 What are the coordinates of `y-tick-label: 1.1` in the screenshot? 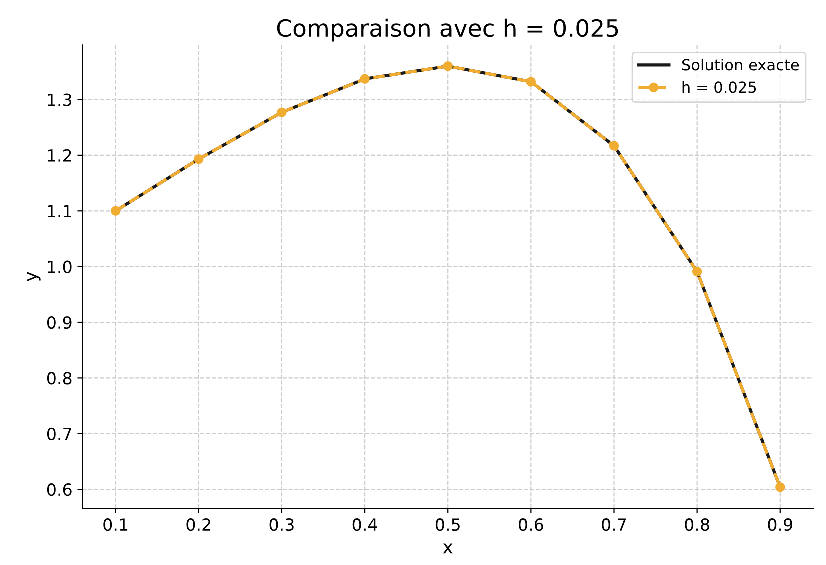 It's located at (60, 211).